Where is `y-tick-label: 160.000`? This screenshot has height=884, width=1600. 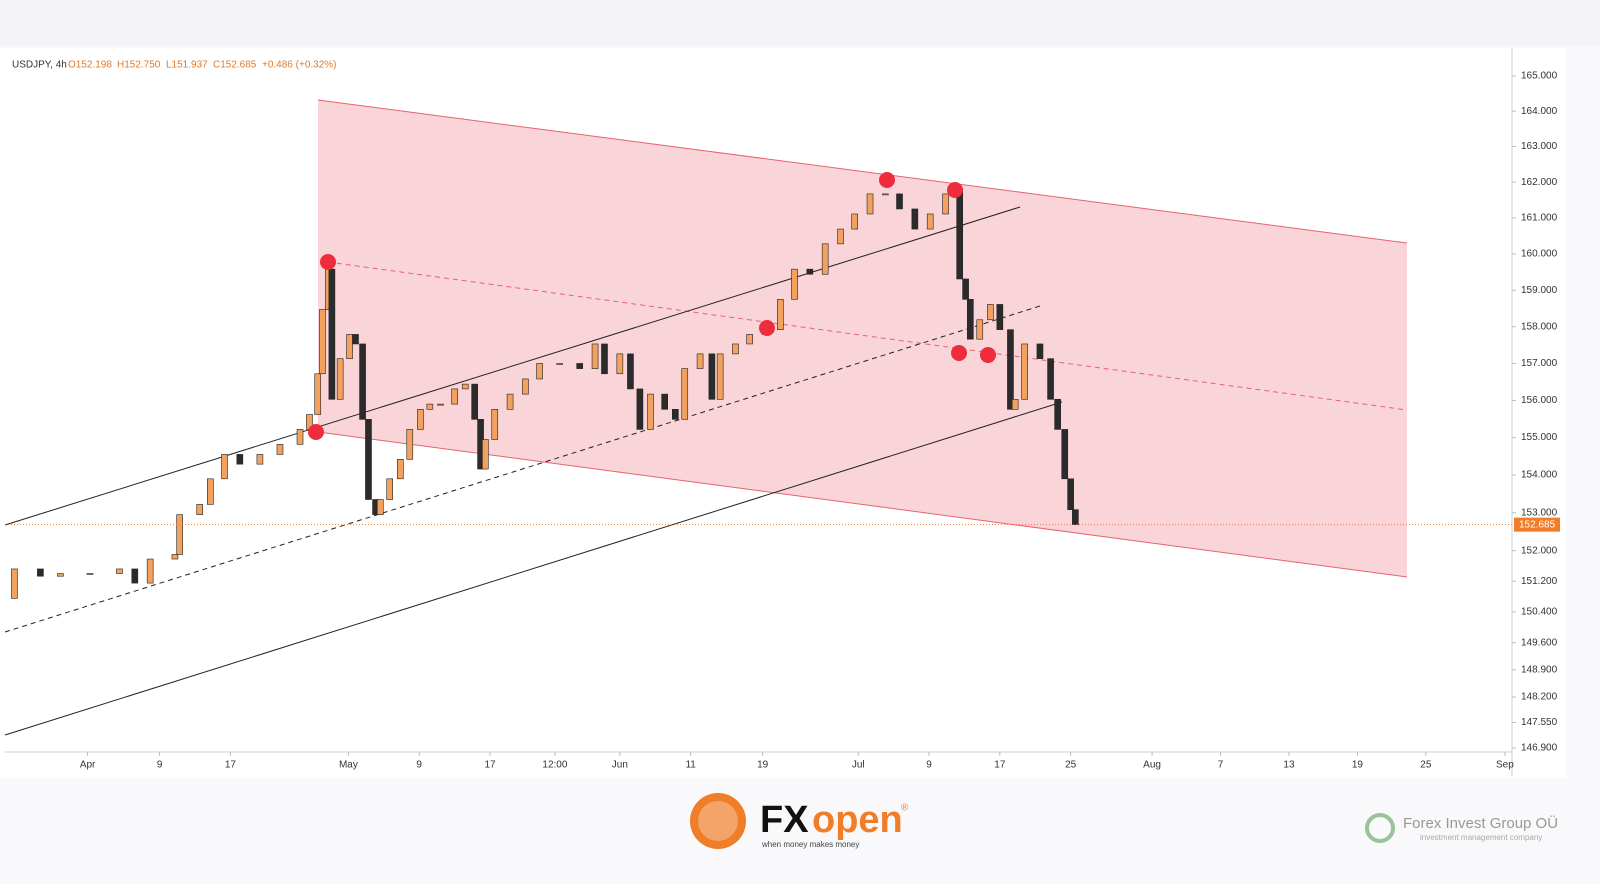 y-tick-label: 160.000 is located at coordinates (1539, 254).